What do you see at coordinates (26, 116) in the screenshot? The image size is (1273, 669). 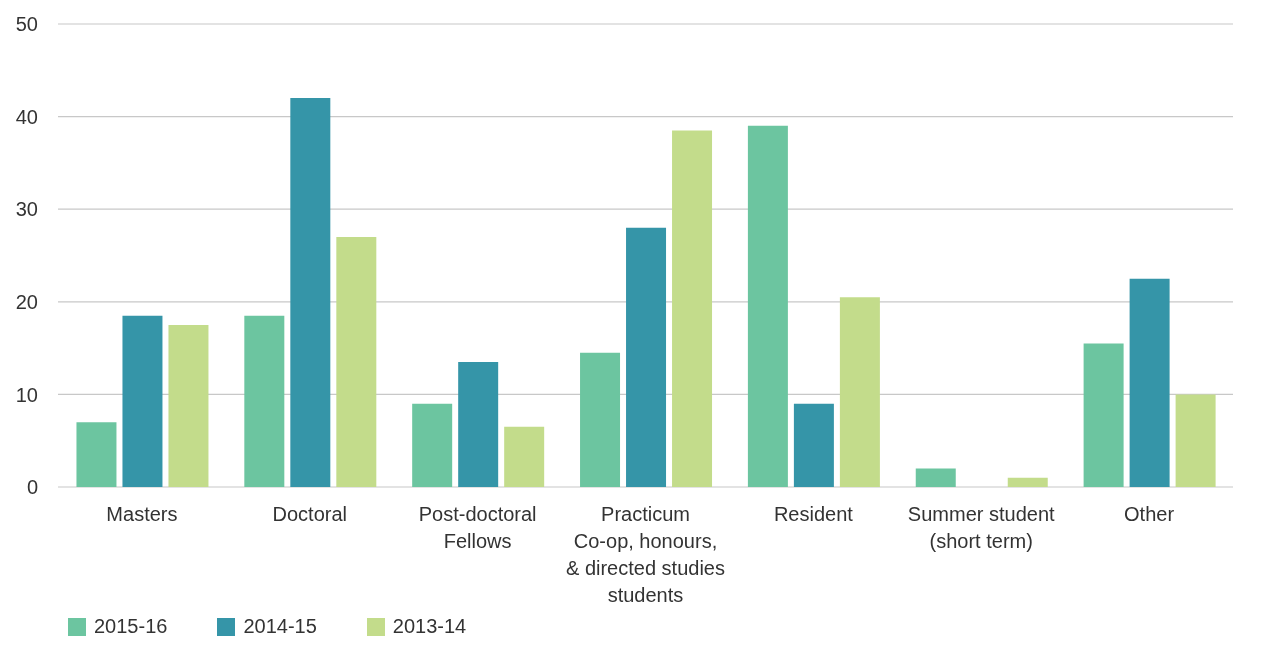 I see `y-tick-label: 40` at bounding box center [26, 116].